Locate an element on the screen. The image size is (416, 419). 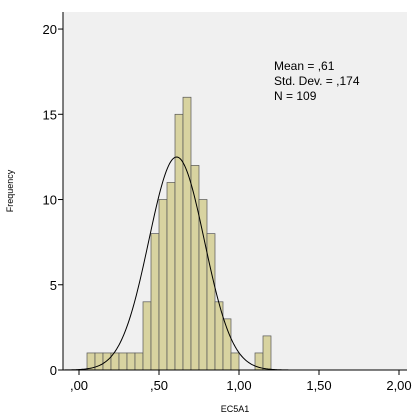
stats-box: Mean = ,61 Std. Dev. = ,174 N = 109 is located at coordinates (317, 81).